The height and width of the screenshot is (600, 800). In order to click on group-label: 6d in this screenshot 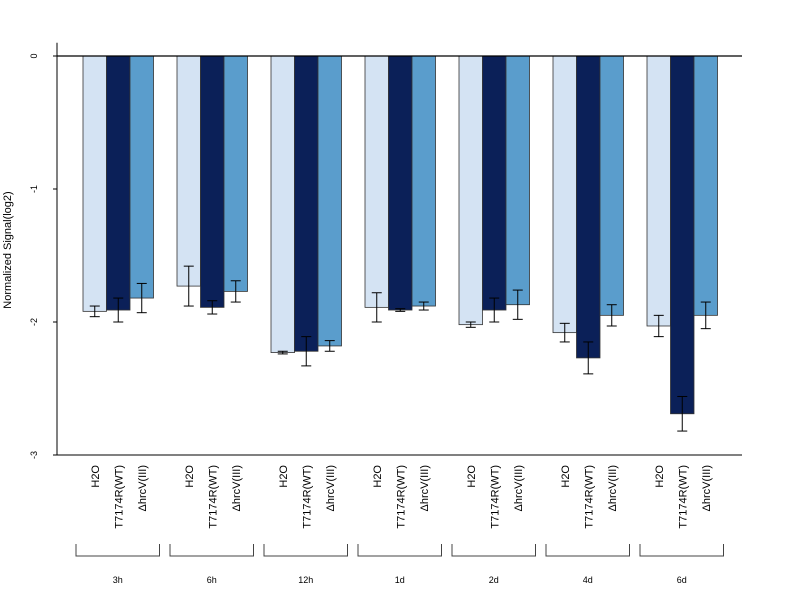, I will do `click(682, 580)`.